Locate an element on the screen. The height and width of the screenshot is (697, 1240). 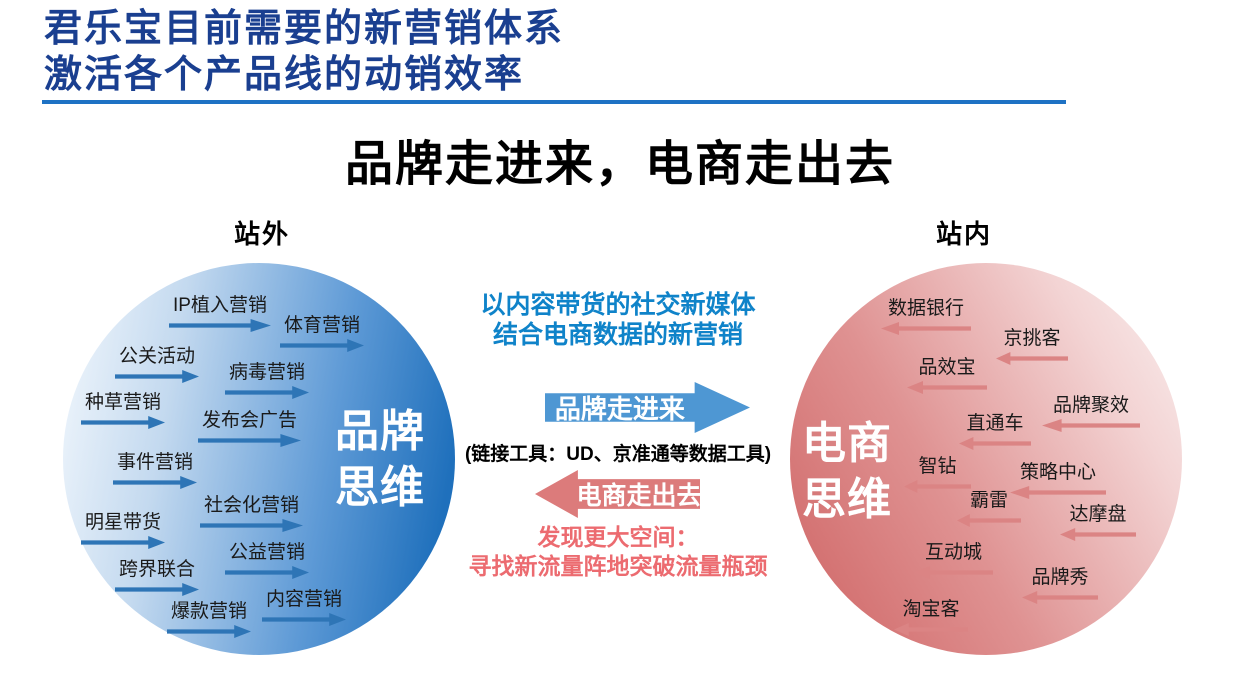
brand-marketing-item: 爆款营销 is located at coordinates (209, 619).